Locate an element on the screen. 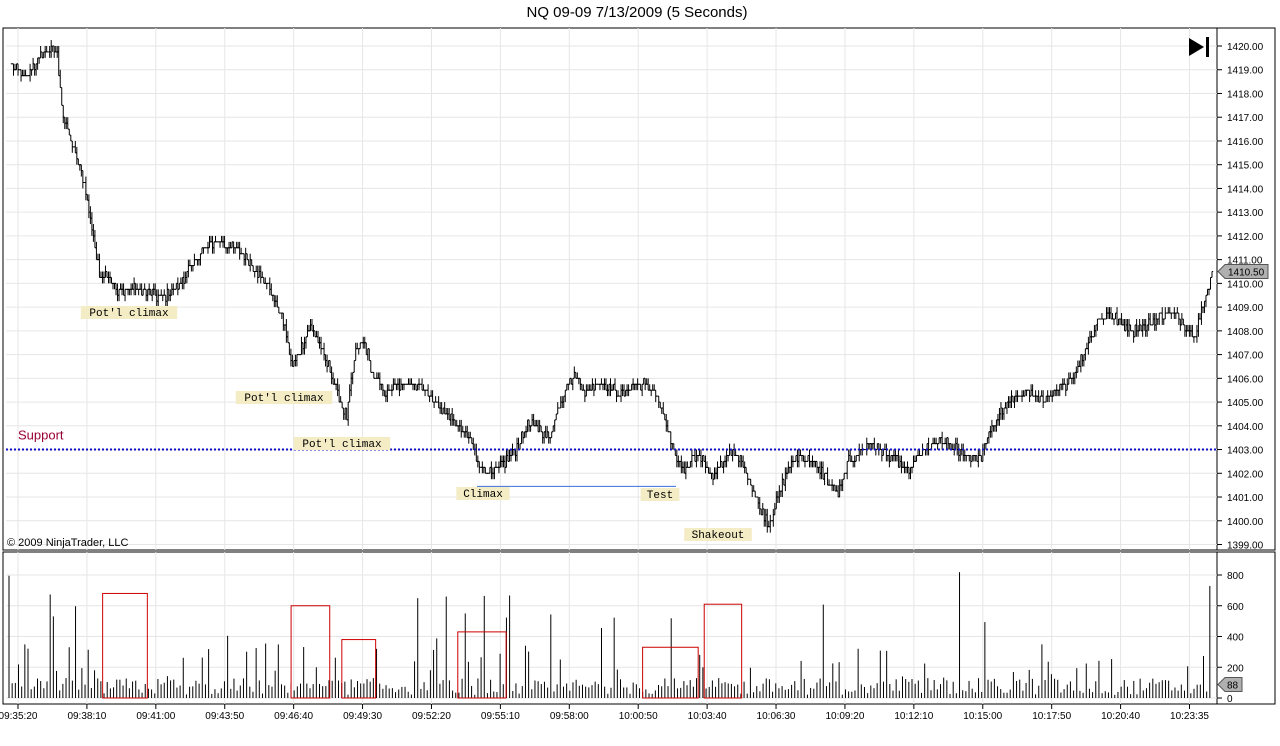 This screenshot has width=1280, height=746. svg-text: Climax is located at coordinates (483, 495).